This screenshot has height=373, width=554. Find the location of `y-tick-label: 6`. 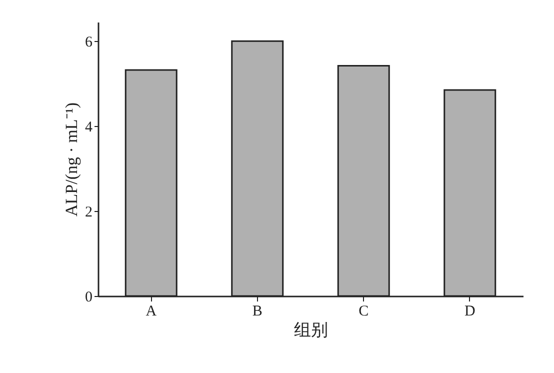

y-tick-label: 6 is located at coordinates (89, 42).